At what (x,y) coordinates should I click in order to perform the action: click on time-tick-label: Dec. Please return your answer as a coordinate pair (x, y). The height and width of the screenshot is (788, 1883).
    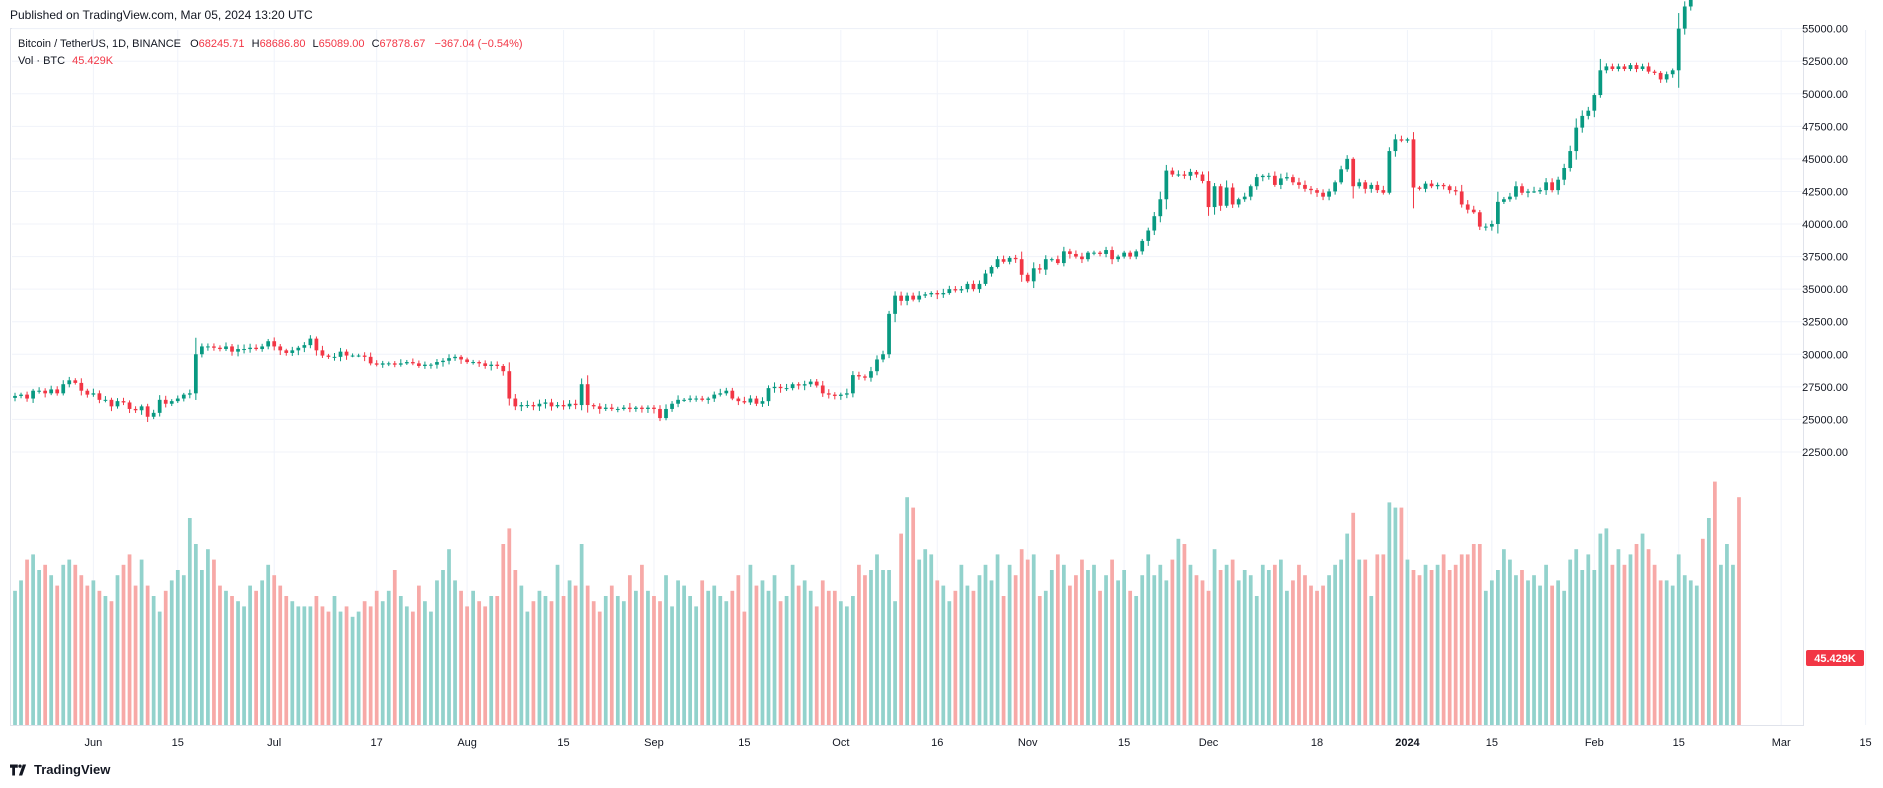
    Looking at the image, I should click on (1209, 743).